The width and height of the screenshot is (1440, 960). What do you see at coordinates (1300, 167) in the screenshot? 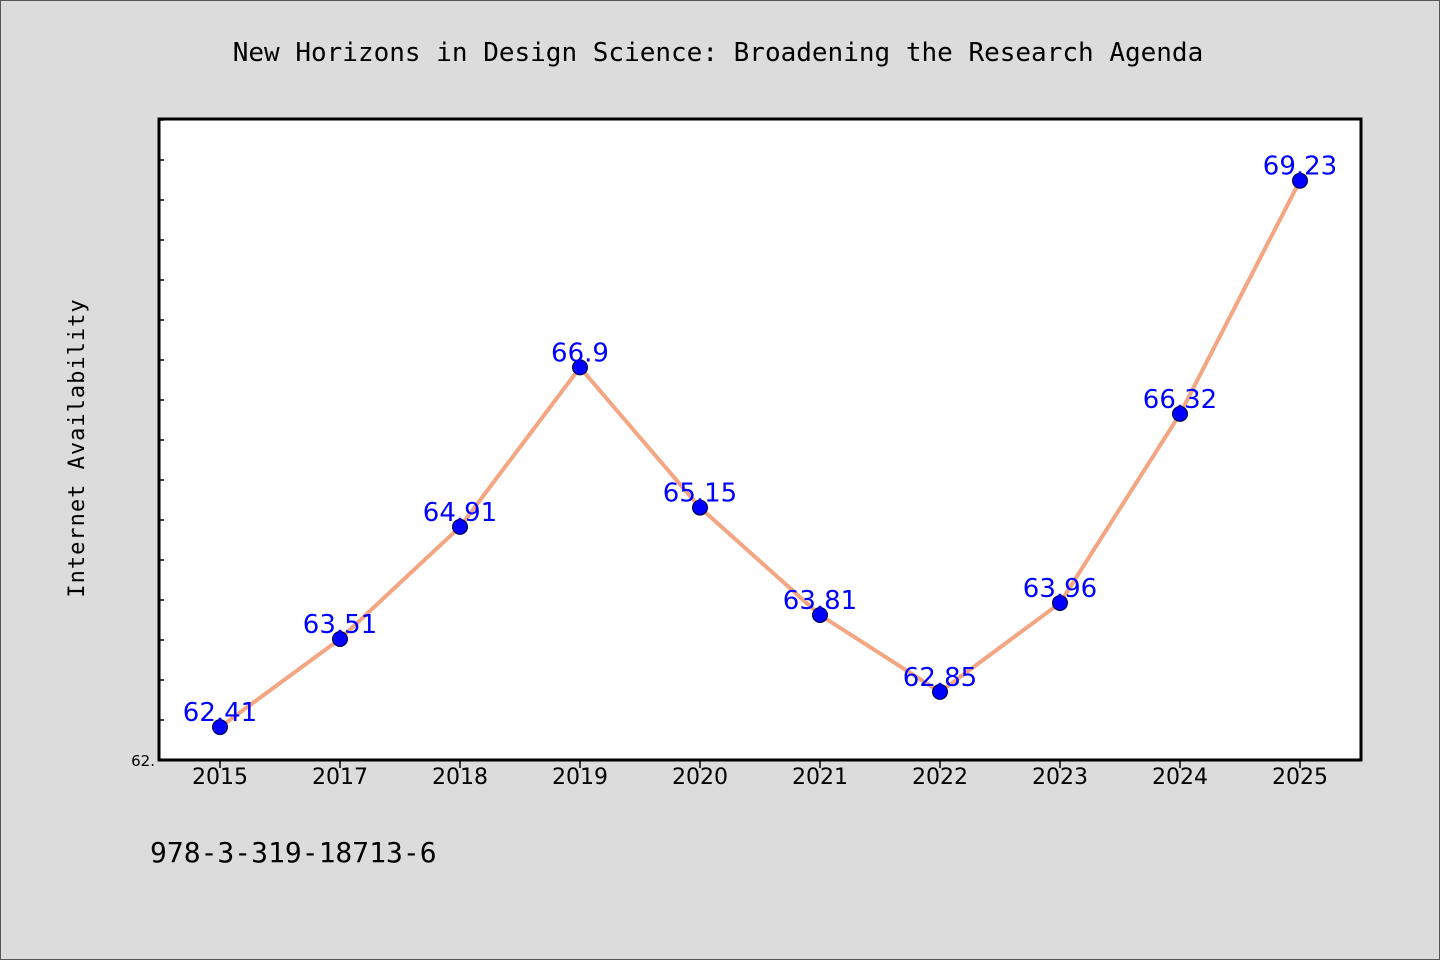
I see `data-point-label: 69.23` at bounding box center [1300, 167].